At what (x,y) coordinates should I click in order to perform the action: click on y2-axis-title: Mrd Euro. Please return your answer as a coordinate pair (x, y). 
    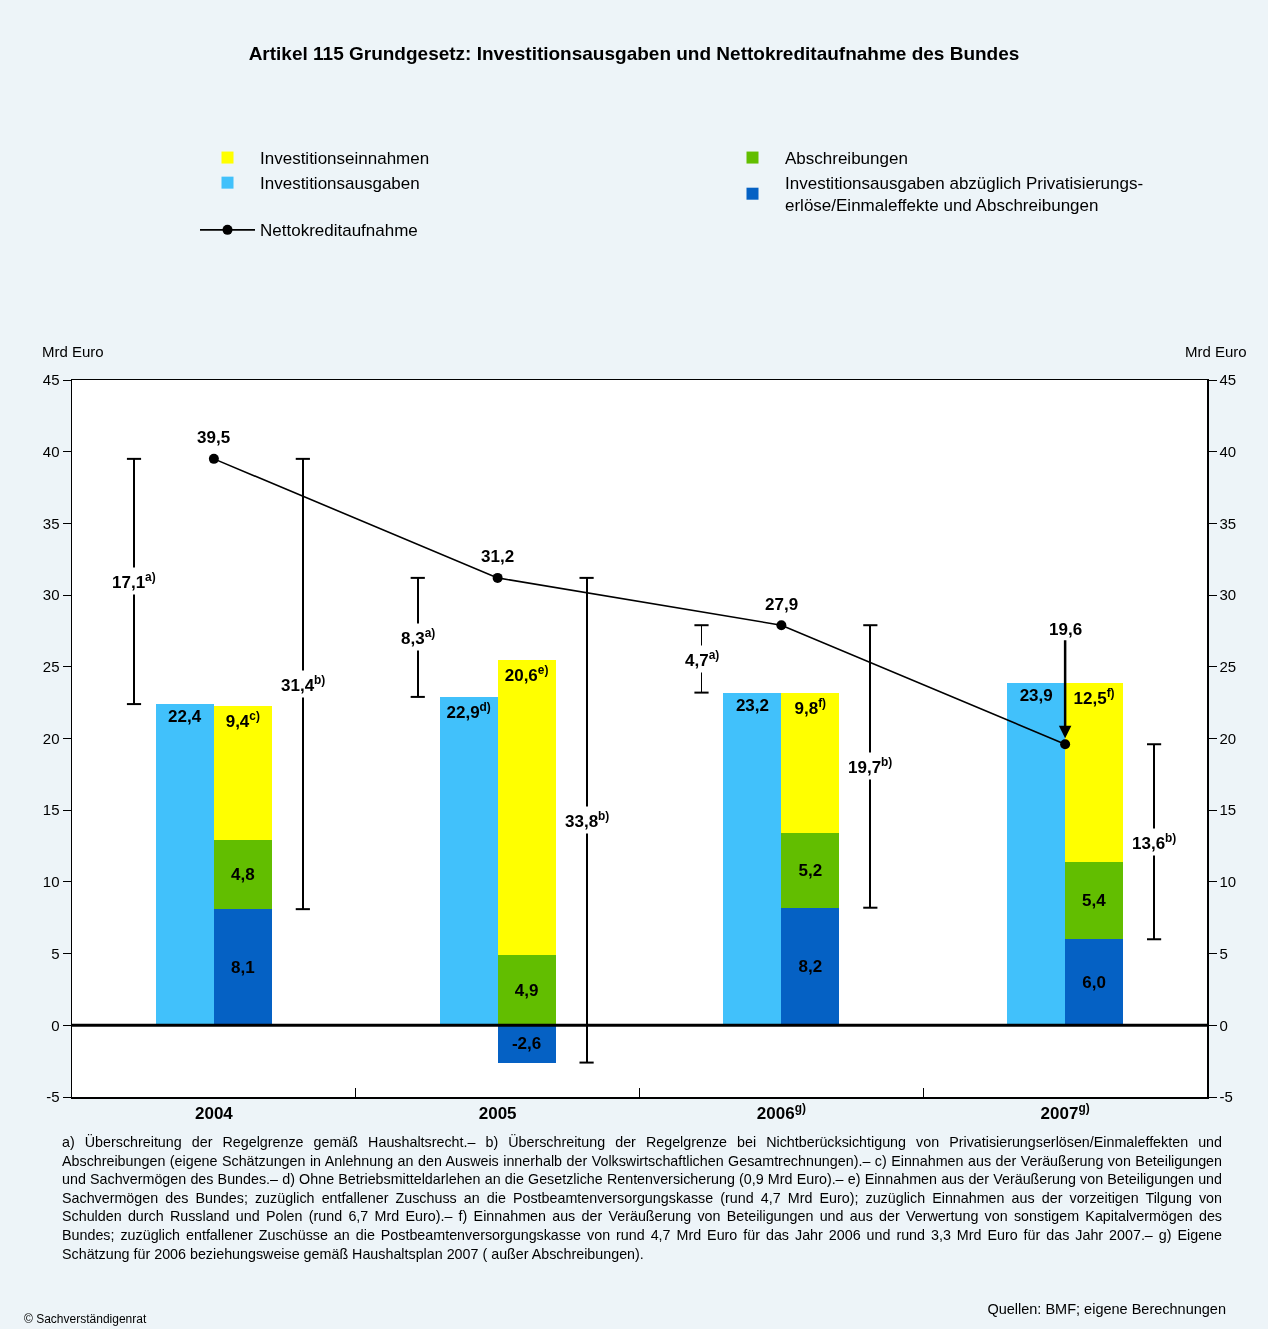
    Looking at the image, I should click on (1216, 351).